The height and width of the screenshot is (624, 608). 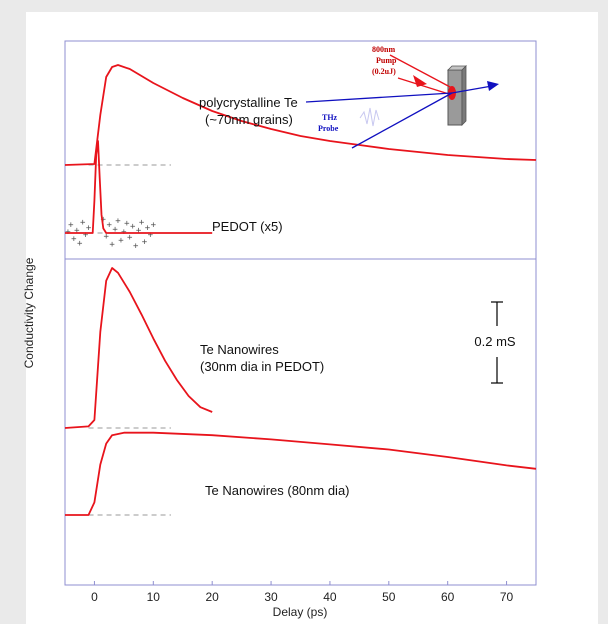 What do you see at coordinates (421, 71) in the screenshot?
I see `inset-pump-beam` at bounding box center [421, 71].